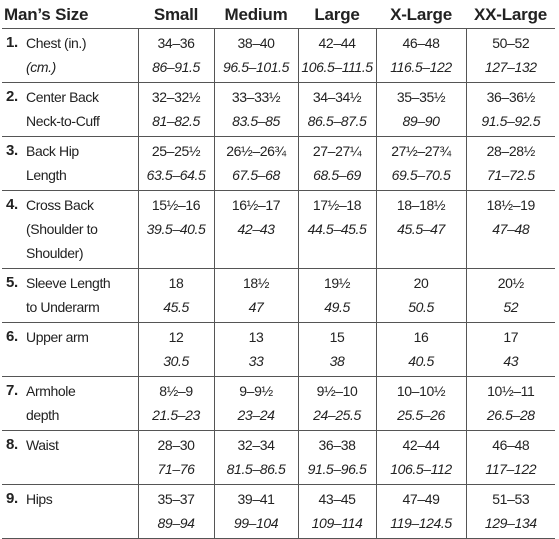 Image resolution: width=559 pixels, height=539 pixels. What do you see at coordinates (176, 109) in the screenshot?
I see `size-cell: 32–32½ 81–82.5` at bounding box center [176, 109].